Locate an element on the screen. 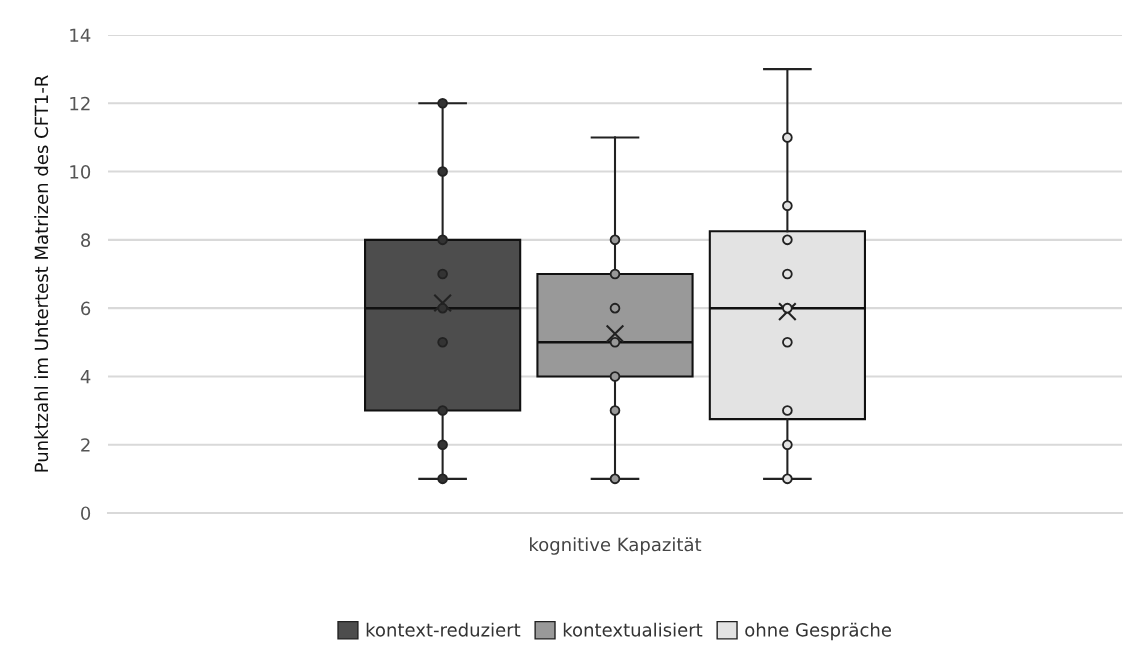 The height and width of the screenshot is (664, 1132). y-tick-label: 14 is located at coordinates (80, 35).